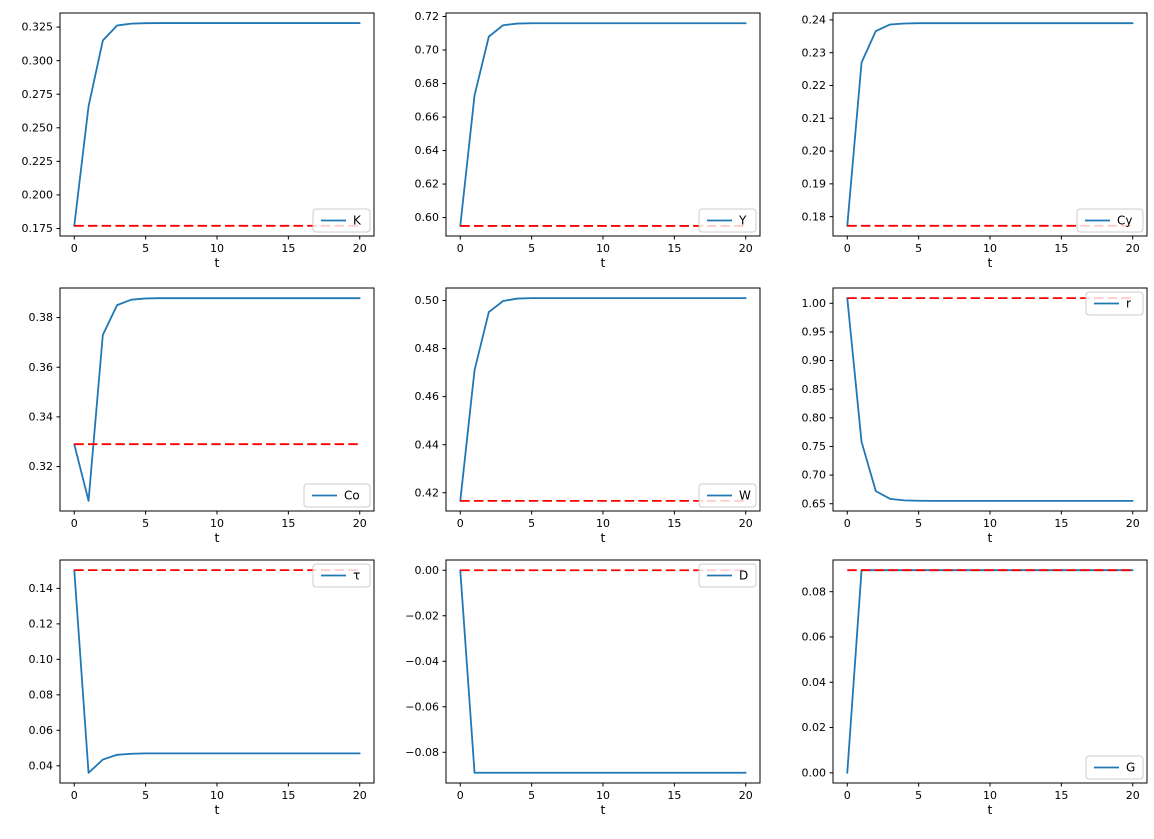 Image resolution: width=1154 pixels, height=839 pixels. What do you see at coordinates (427, 16) in the screenshot?
I see `y-tick-label: 0.72` at bounding box center [427, 16].